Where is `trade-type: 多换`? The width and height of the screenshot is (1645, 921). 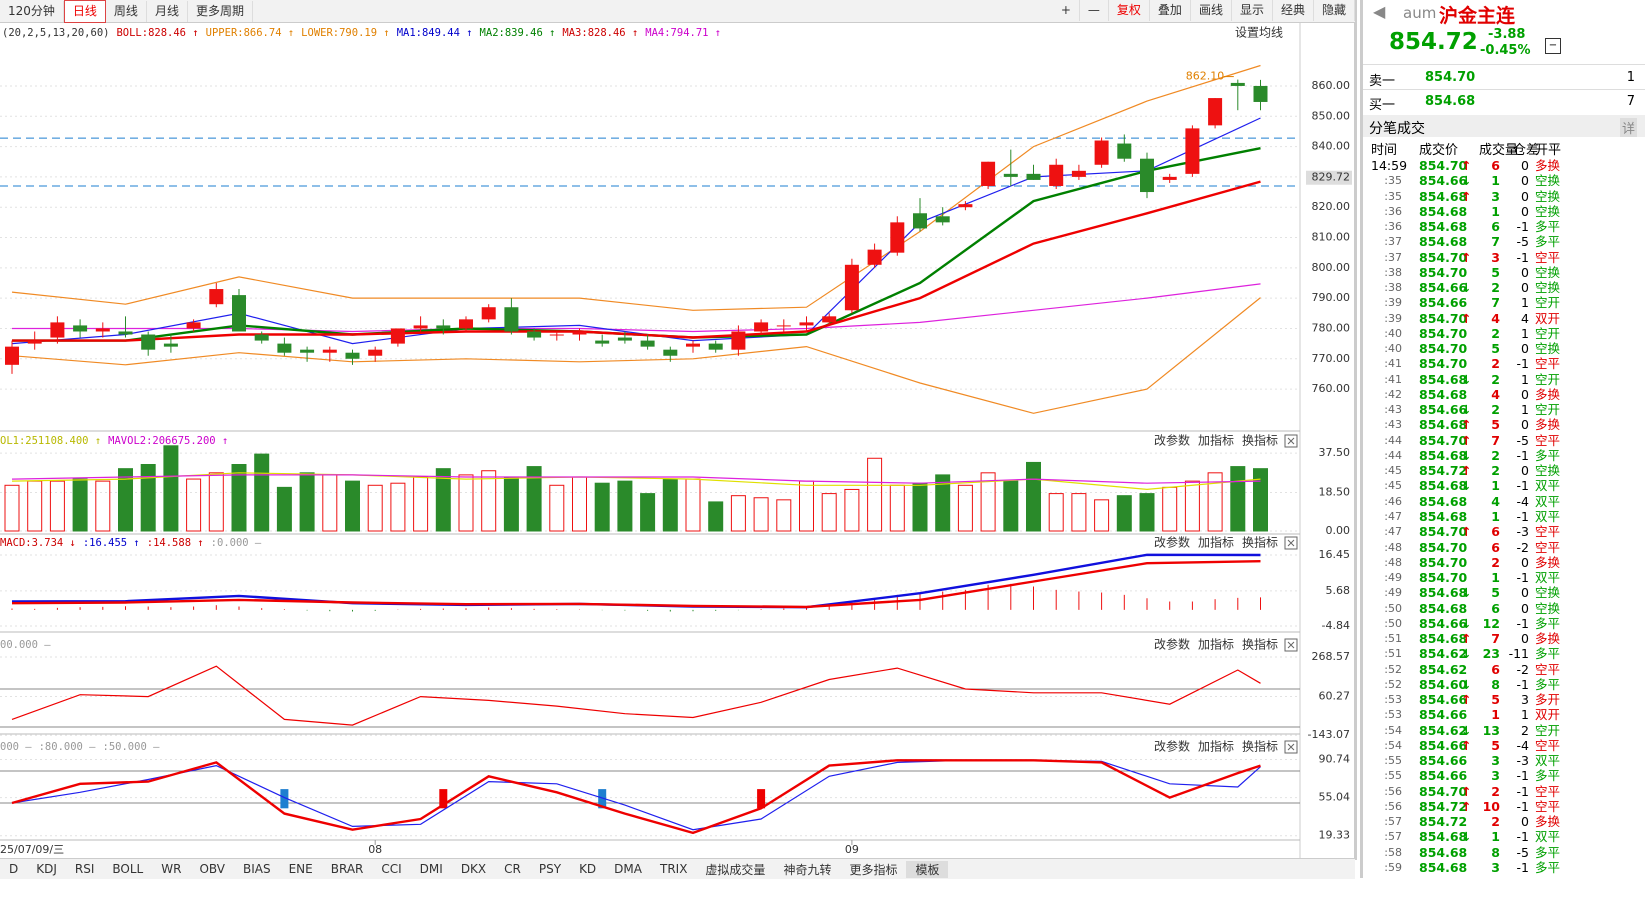
trade-type: 多换 is located at coordinates (1548, 639).